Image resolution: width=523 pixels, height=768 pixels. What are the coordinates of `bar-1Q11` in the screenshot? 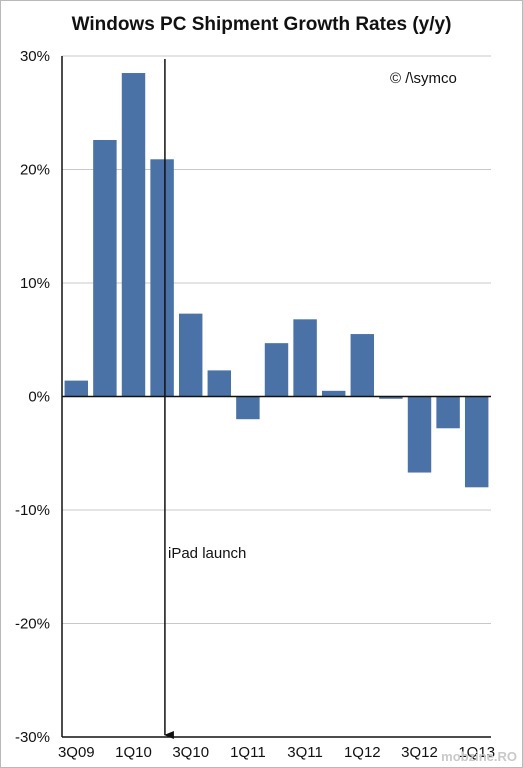 It's located at (248, 408).